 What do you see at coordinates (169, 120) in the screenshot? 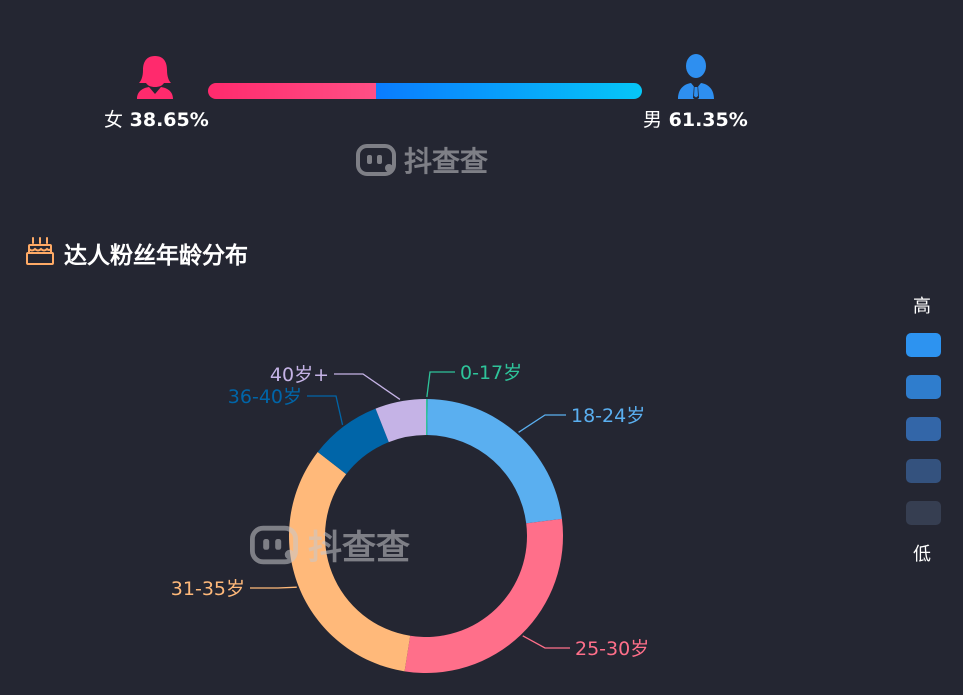
I see `female-percent: 38.65%` at bounding box center [169, 120].